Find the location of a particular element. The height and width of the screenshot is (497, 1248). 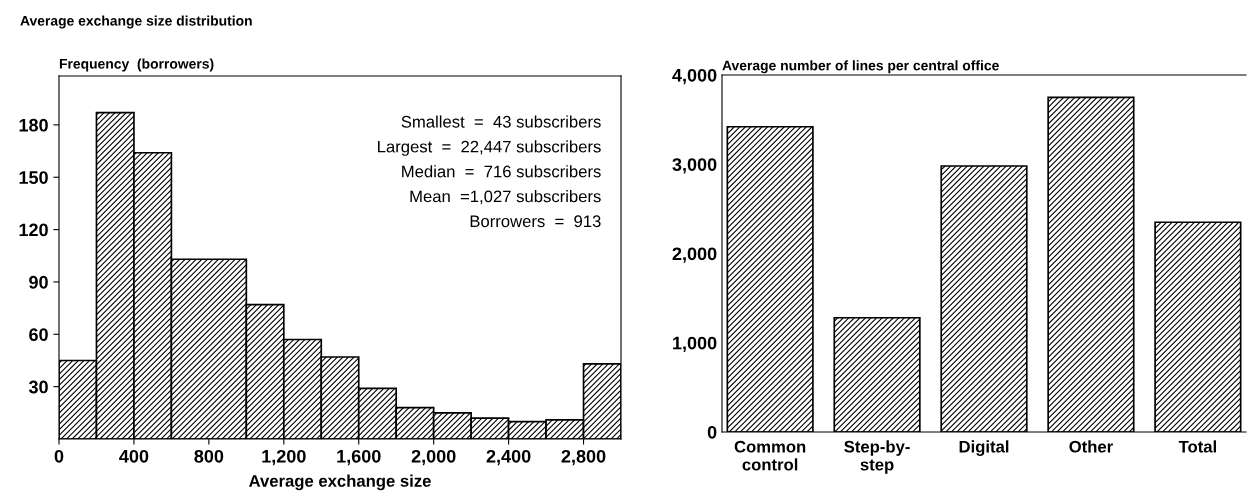

chart-title: Average number of lines per central office is located at coordinates (860, 67).